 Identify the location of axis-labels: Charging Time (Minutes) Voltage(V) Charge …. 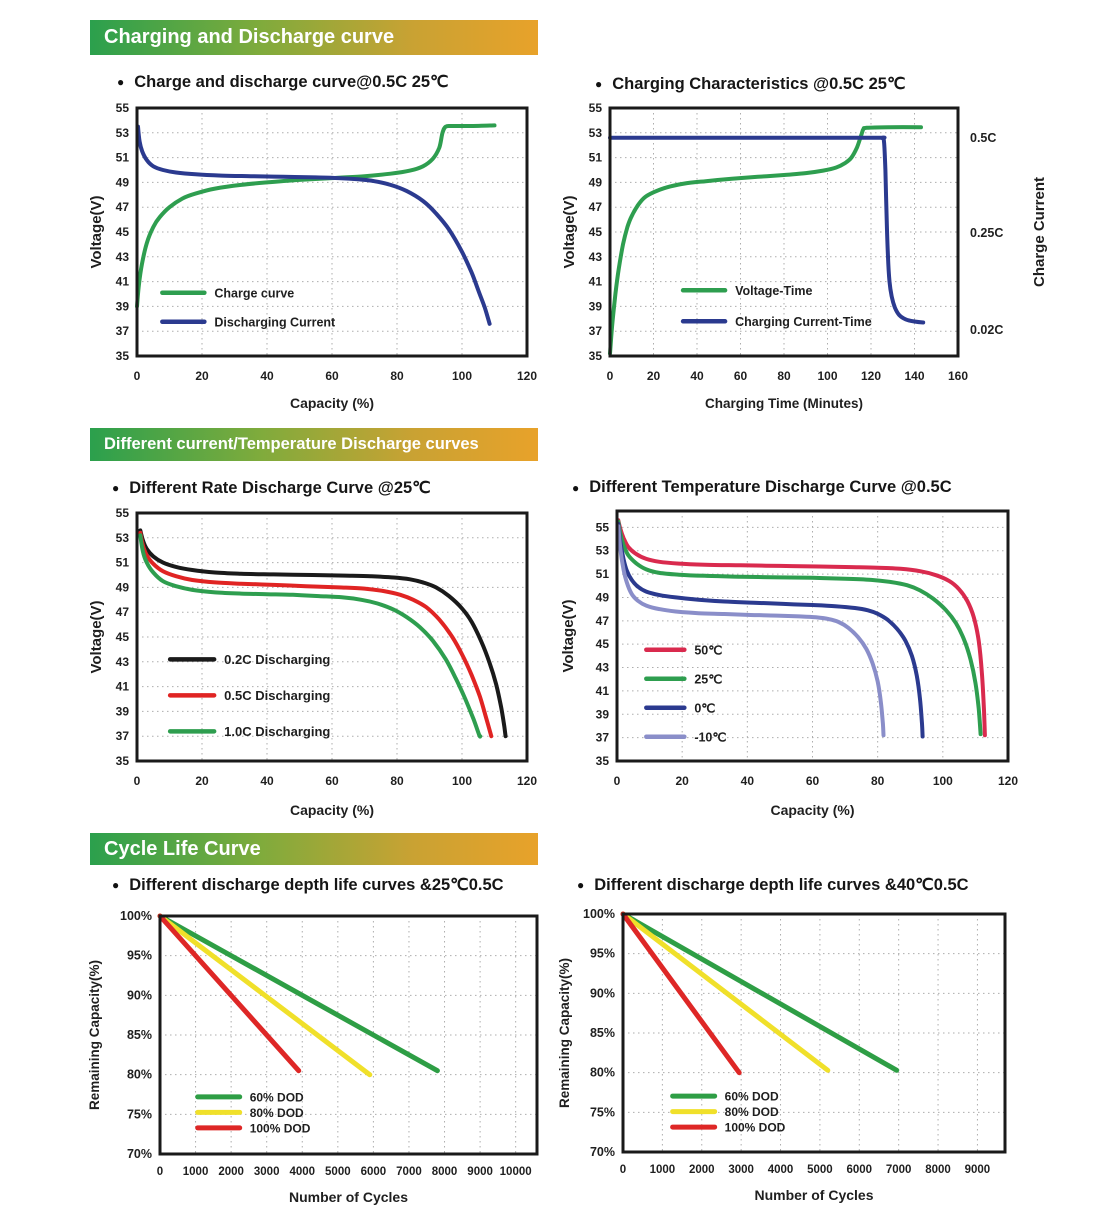
(804, 294).